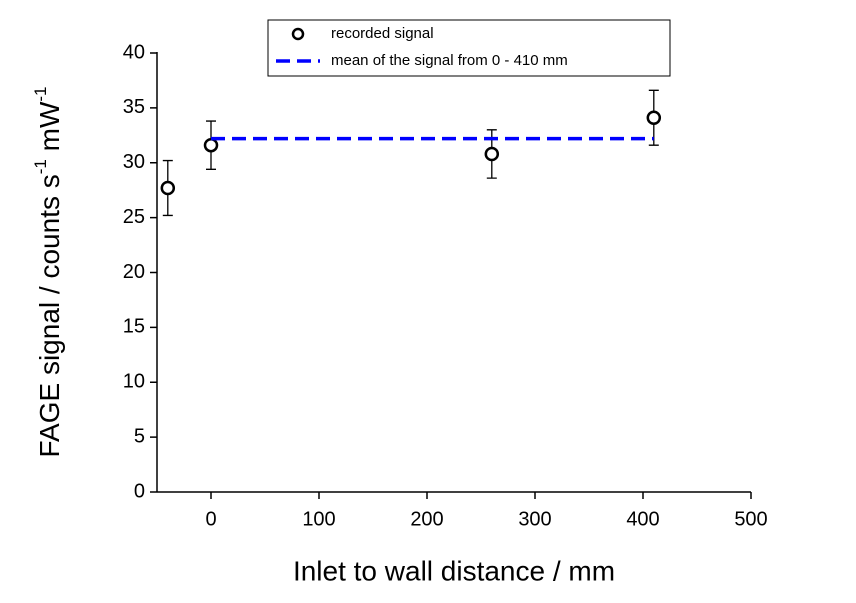 The image size is (856, 603). Describe the element at coordinates (642, 519) in the screenshot. I see `x-tick-label: 400` at that location.